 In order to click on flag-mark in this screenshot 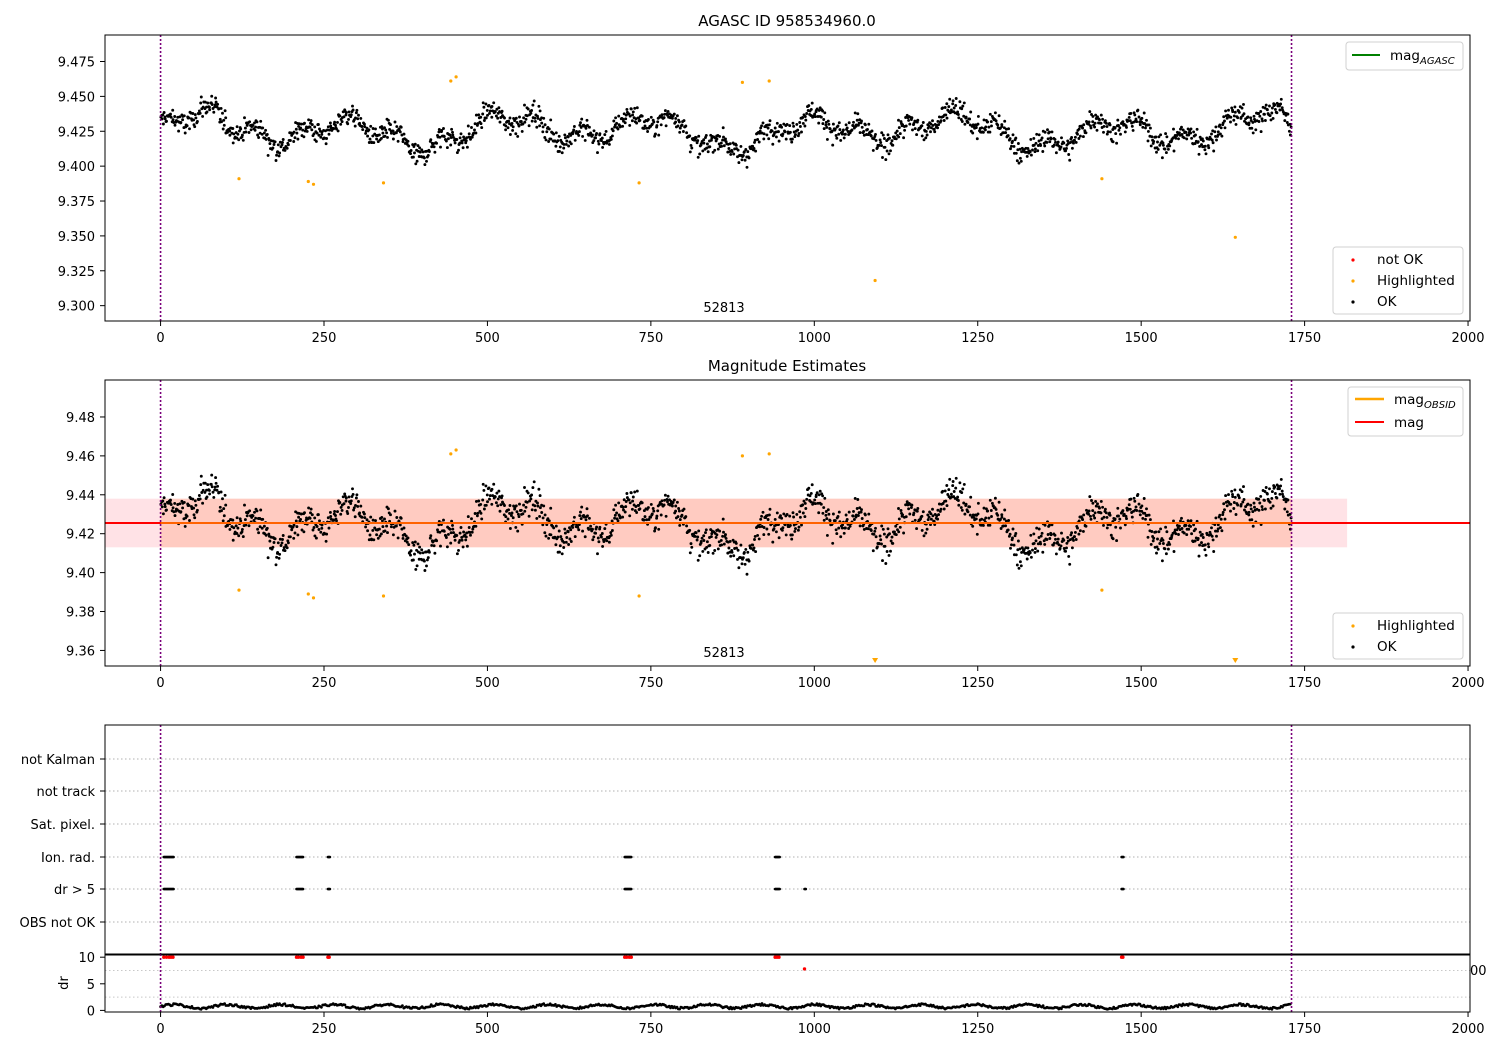, I will do `click(330, 889)`.